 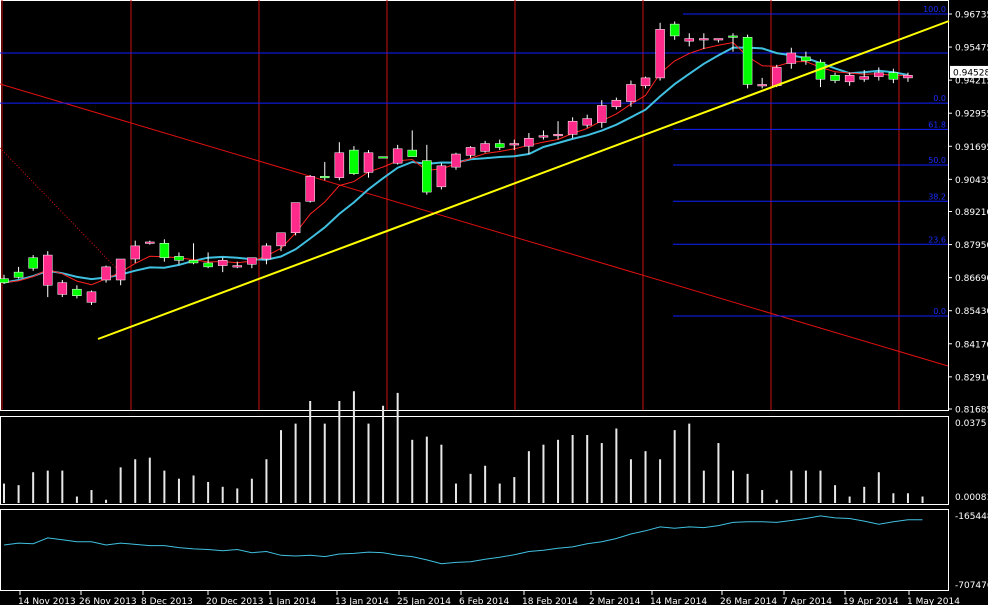 I want to click on oscillator-panel: -165448 -707476, so click(x=495, y=551).